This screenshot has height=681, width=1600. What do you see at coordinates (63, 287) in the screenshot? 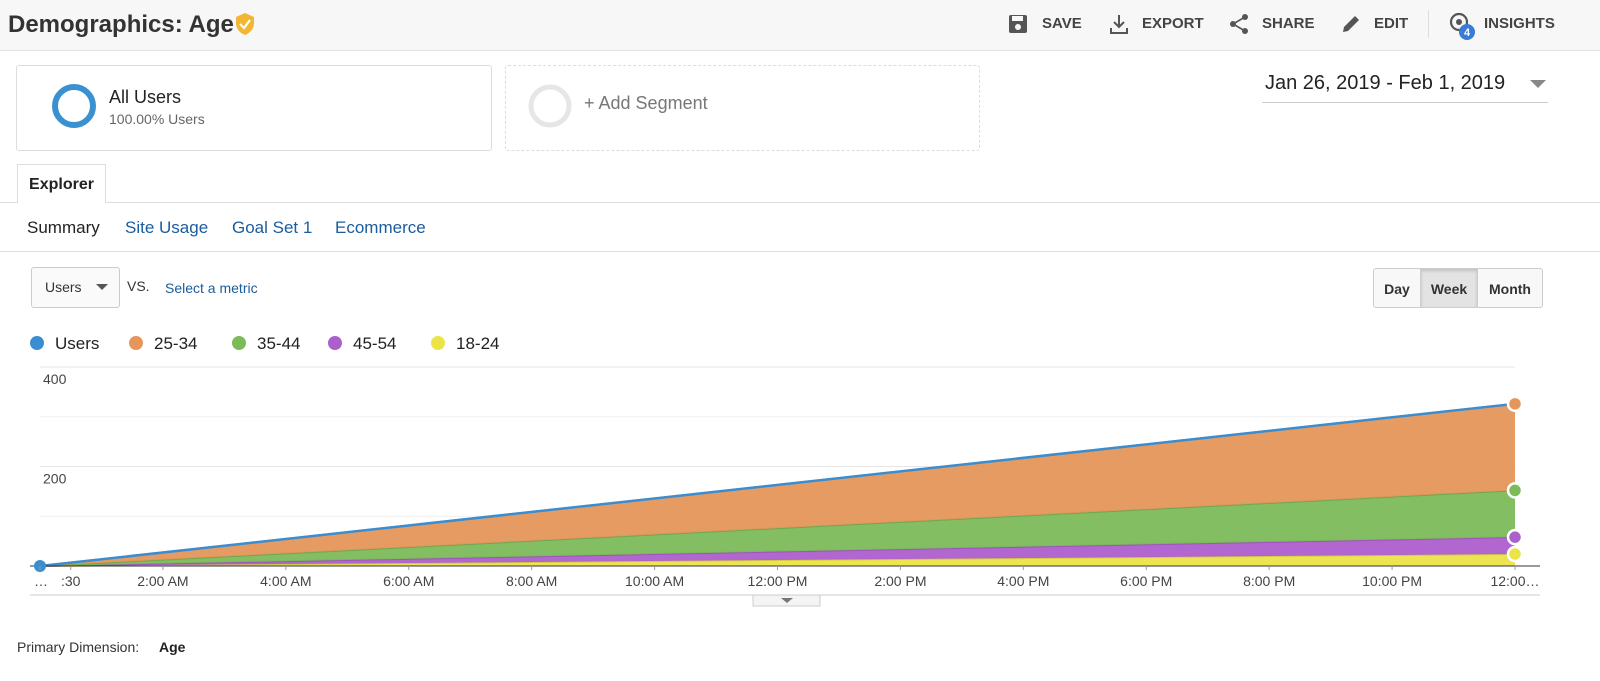
I see `metric-selected: Users` at bounding box center [63, 287].